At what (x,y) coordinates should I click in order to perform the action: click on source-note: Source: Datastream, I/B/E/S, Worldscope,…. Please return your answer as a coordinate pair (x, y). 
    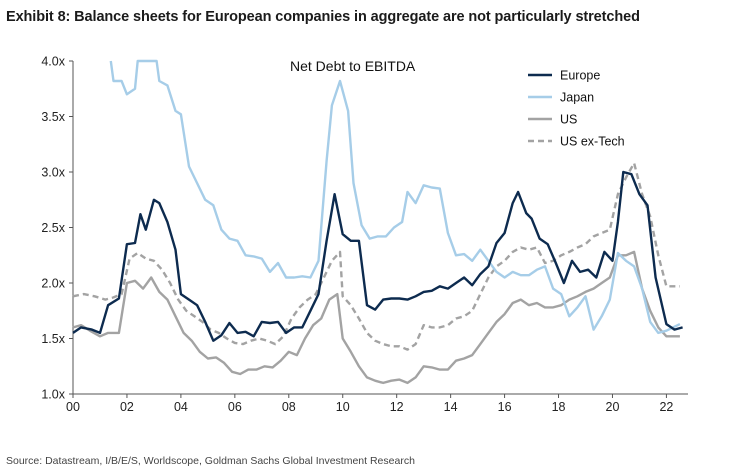
    Looking at the image, I should click on (210, 461).